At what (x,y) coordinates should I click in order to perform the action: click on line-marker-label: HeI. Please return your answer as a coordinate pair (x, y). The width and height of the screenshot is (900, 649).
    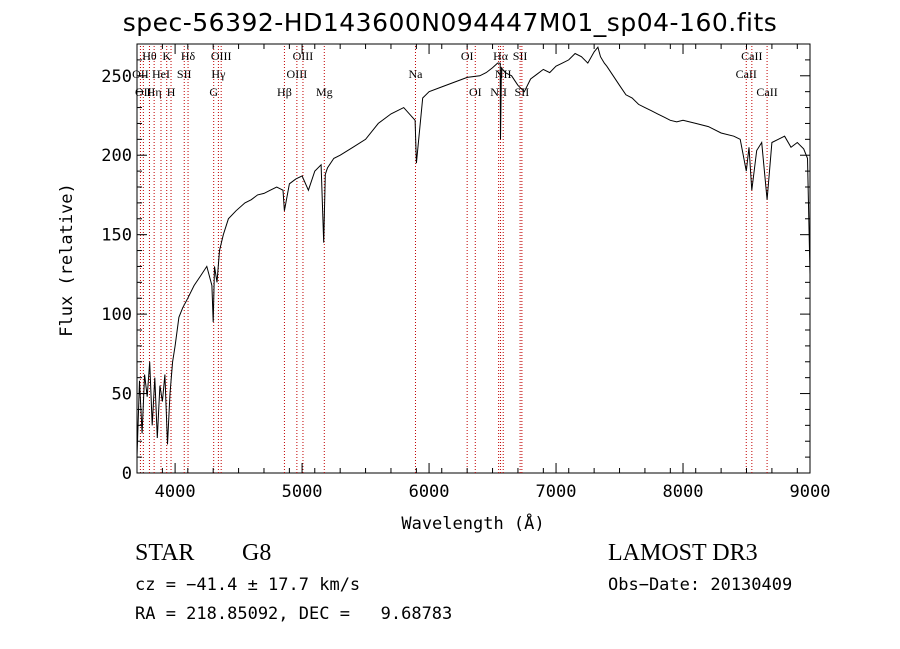
    Looking at the image, I should click on (161, 74).